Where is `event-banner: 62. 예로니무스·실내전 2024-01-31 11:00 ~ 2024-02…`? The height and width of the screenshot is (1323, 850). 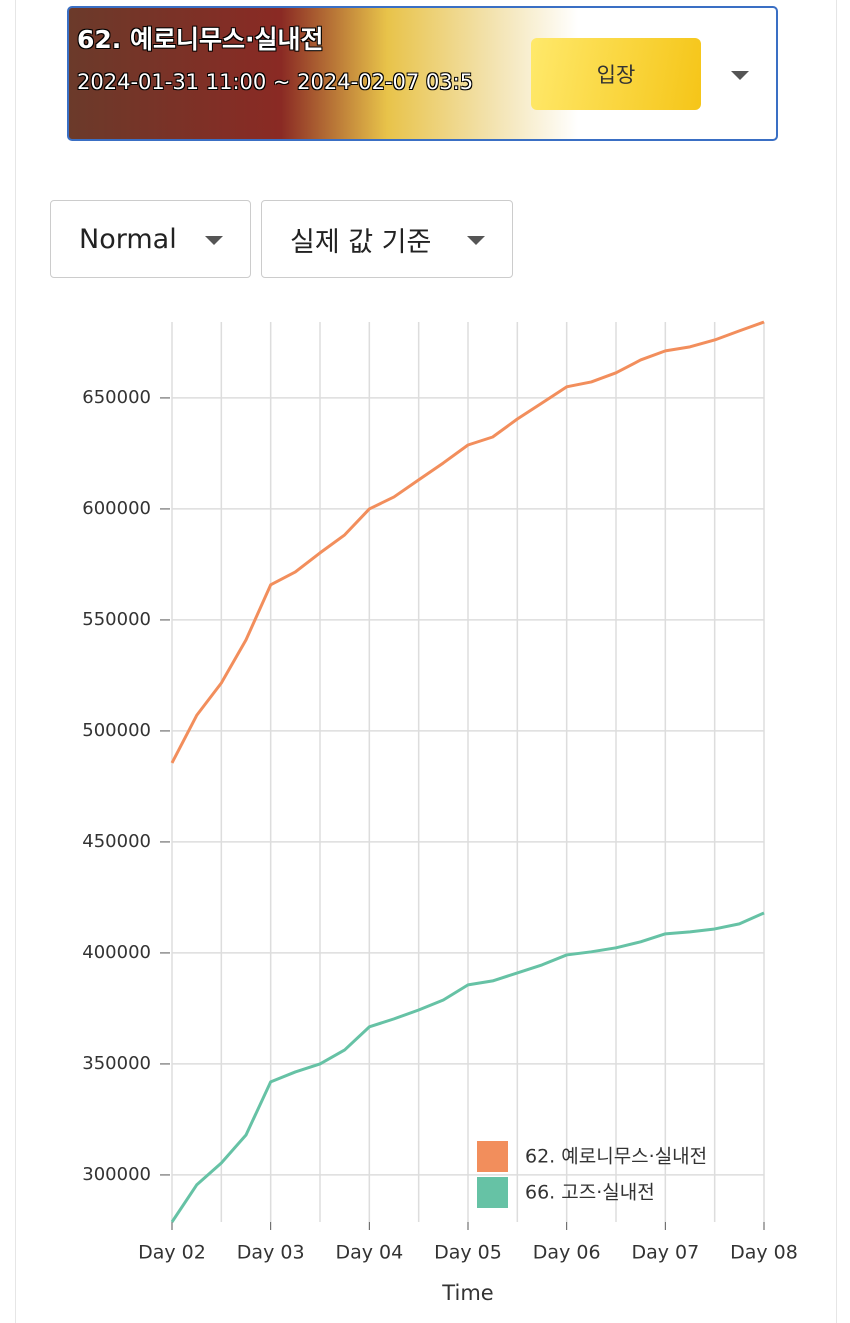
event-banner: 62. 예로니무스·실내전 2024-01-31 11:00 ~ 2024-02… is located at coordinates (422, 73).